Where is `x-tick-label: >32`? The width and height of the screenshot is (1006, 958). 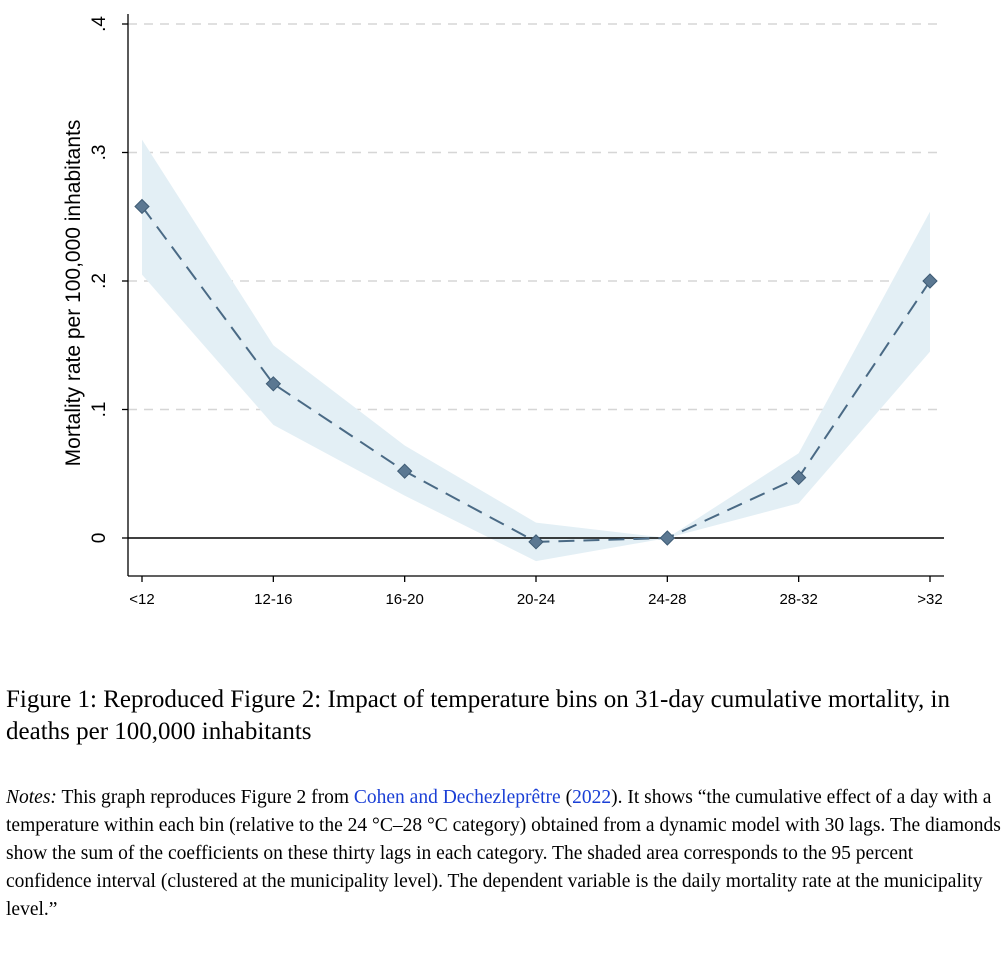
x-tick-label: >32 is located at coordinates (929, 599).